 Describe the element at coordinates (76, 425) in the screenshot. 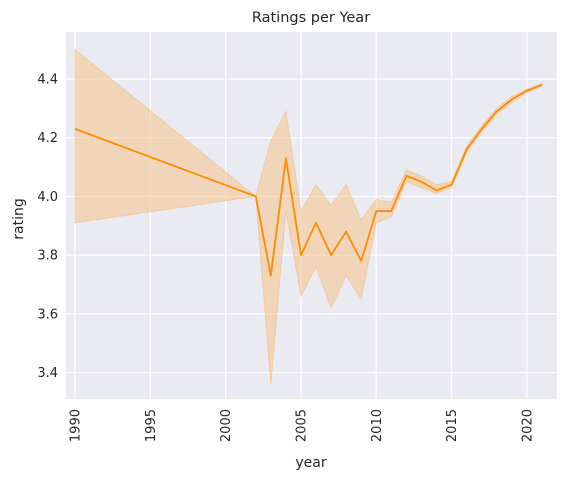

I see `x-tick-label: 1990` at that location.